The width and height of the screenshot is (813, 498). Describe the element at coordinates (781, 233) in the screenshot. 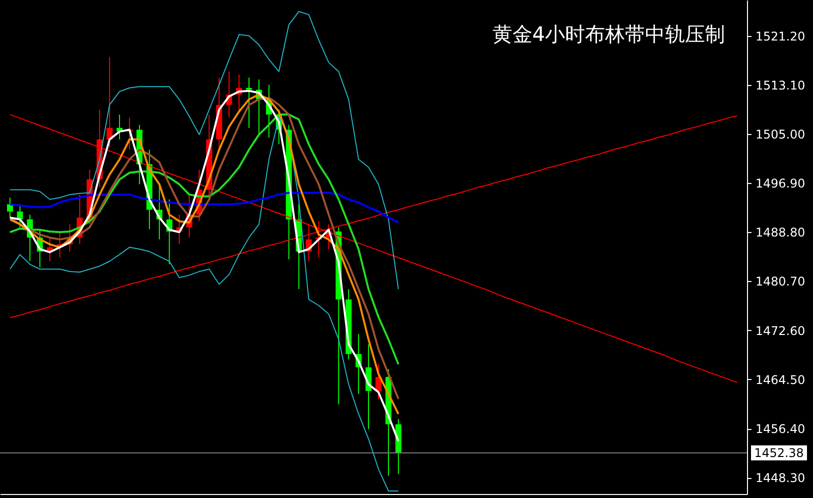

I see `y-tick-label: 1488.80` at that location.